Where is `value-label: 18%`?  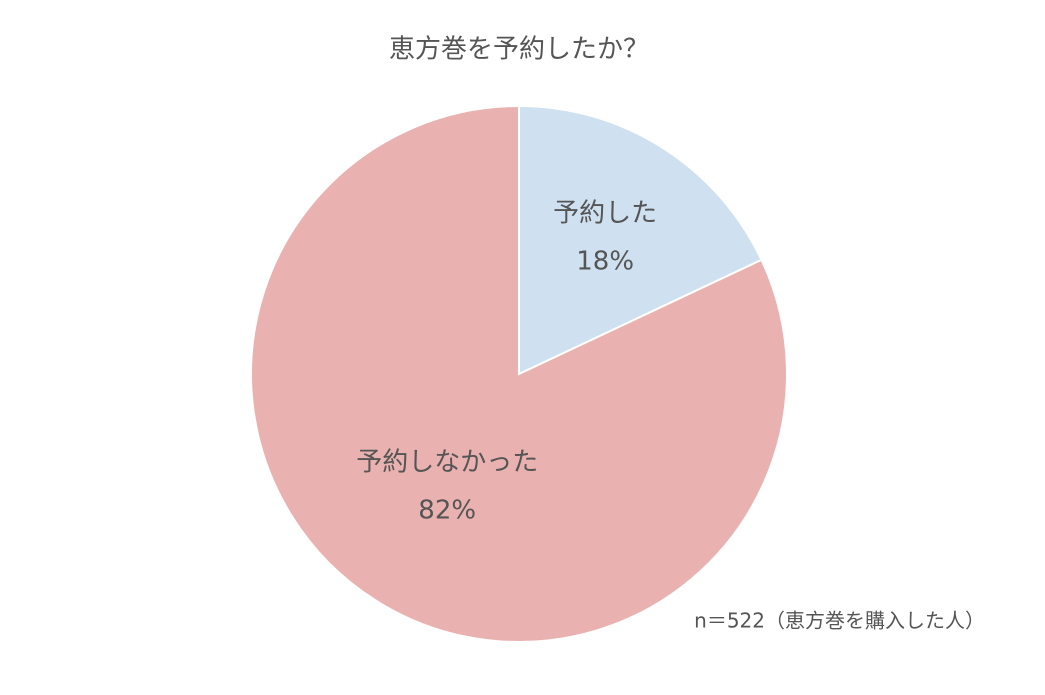 value-label: 18% is located at coordinates (605, 262).